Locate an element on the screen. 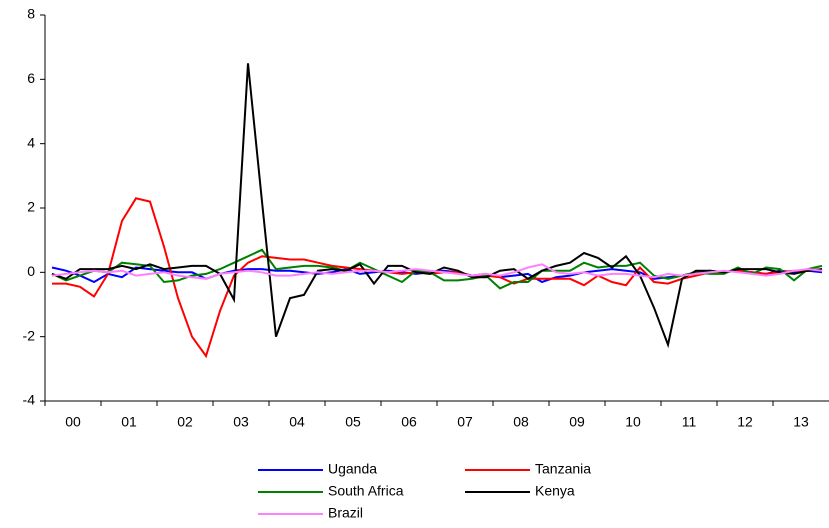 The width and height of the screenshot is (829, 528). x-tick-label: 08 is located at coordinates (521, 422).